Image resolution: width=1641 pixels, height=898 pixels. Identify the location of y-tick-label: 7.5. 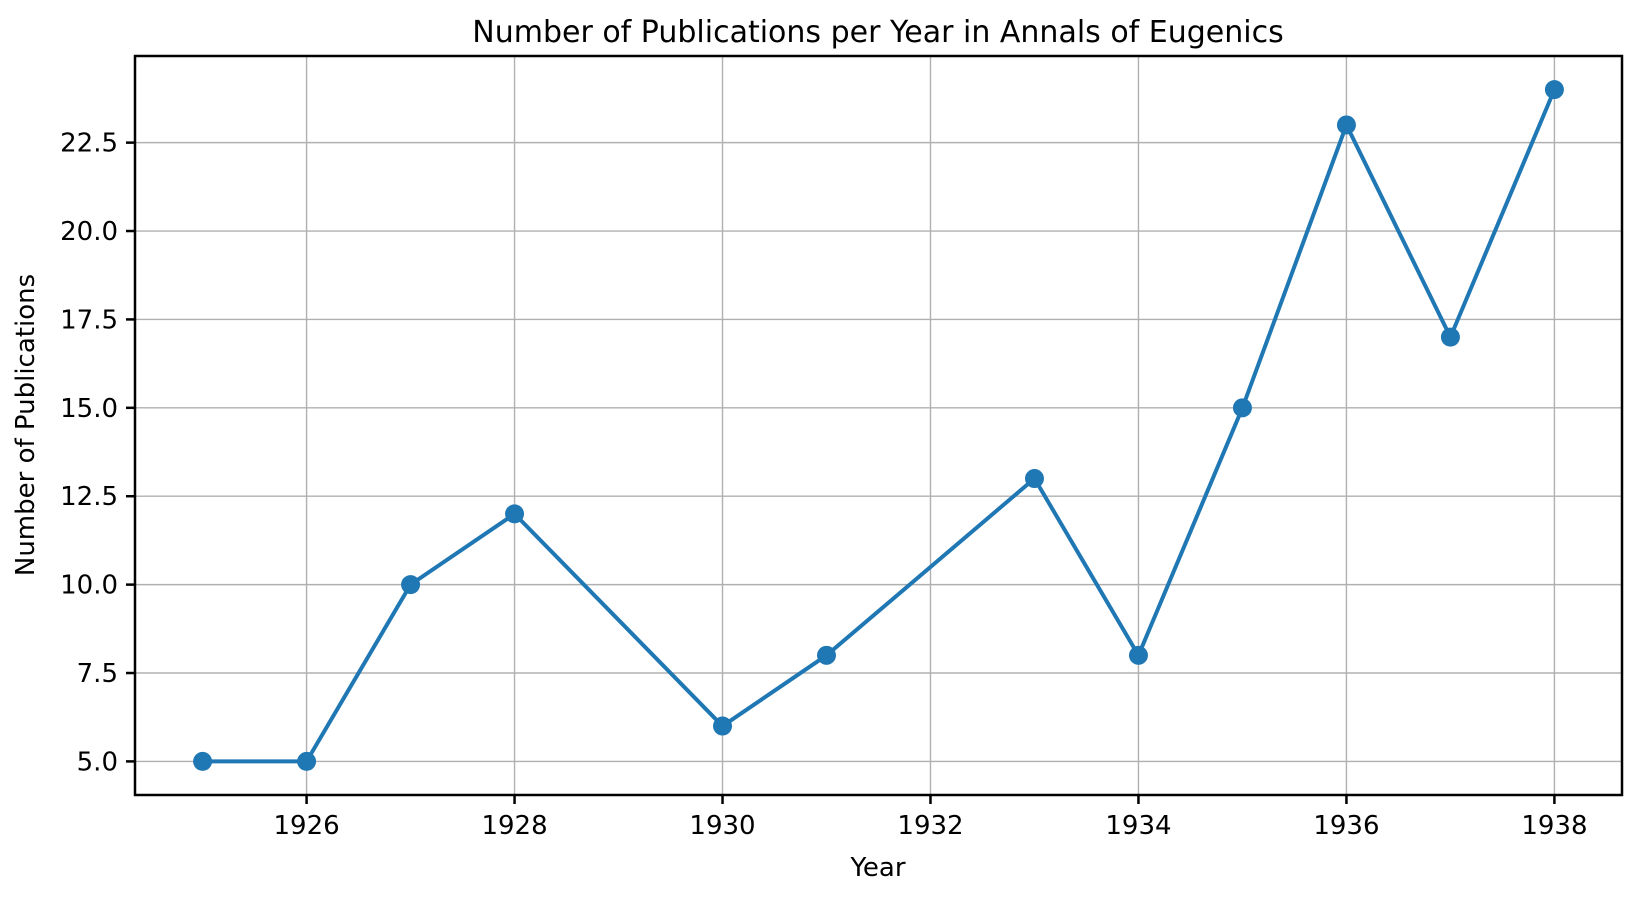
(97, 674).